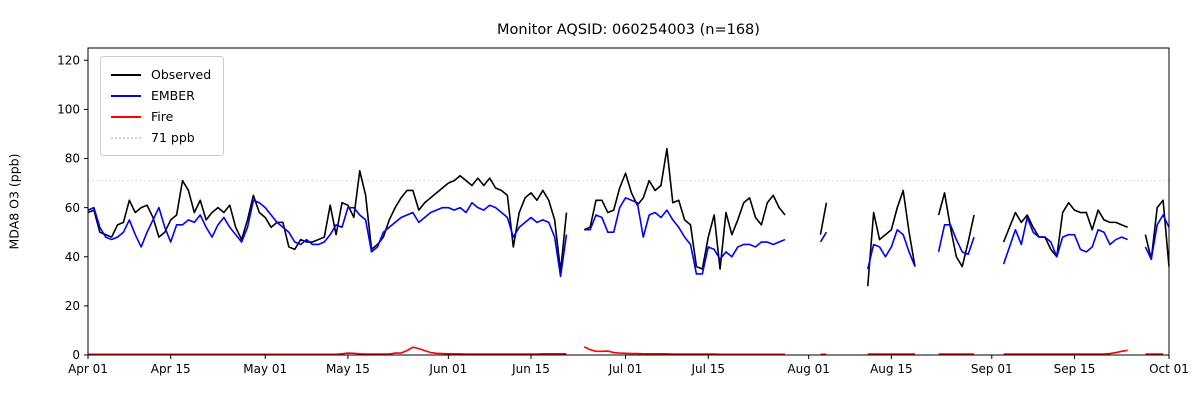  Describe the element at coordinates (72, 208) in the screenshot. I see `y-tick-label: 60` at that location.